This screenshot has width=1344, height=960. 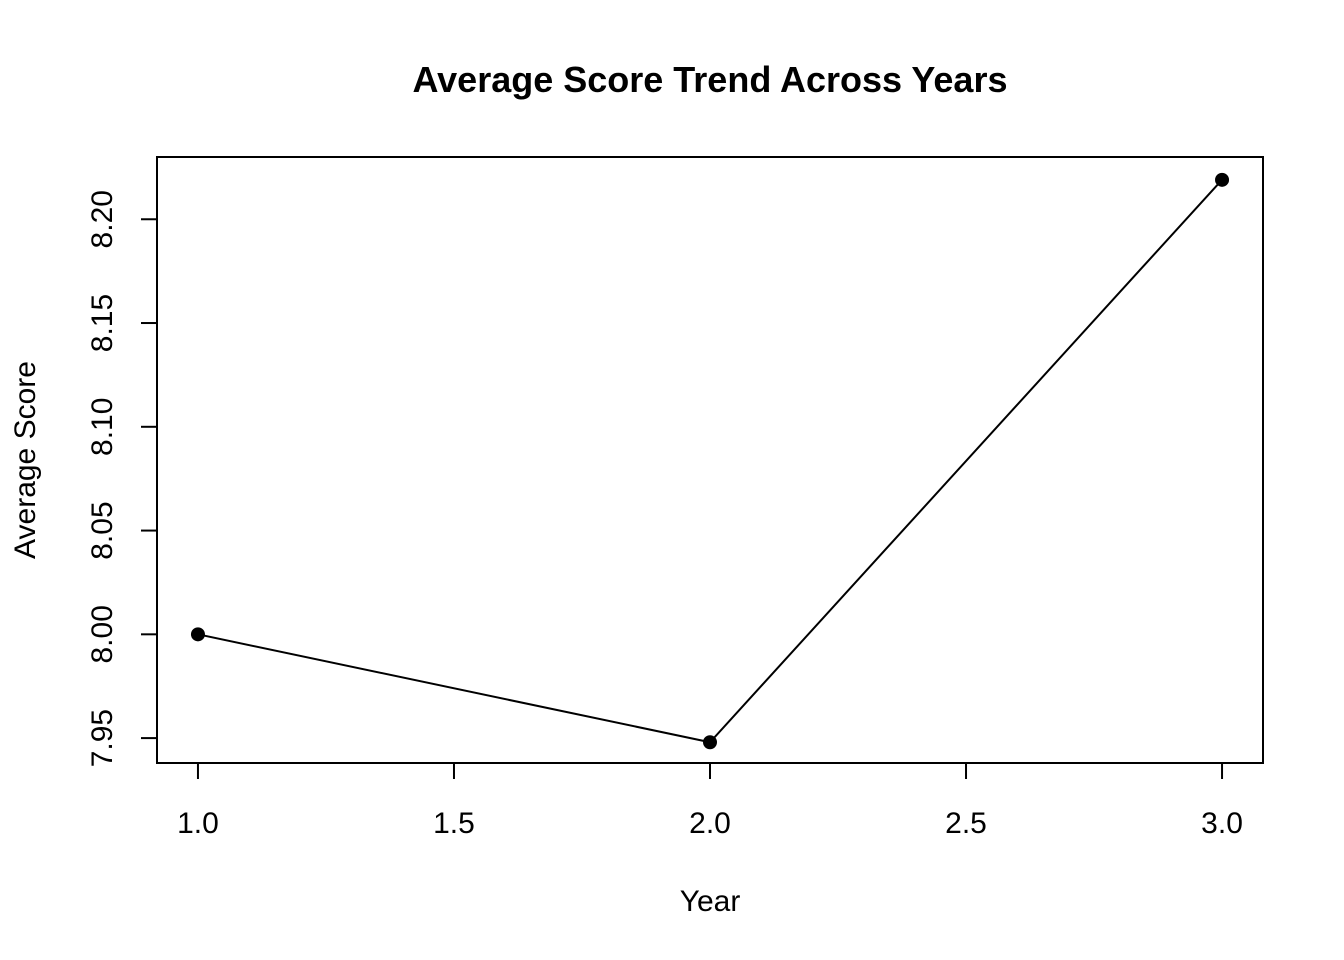 I want to click on y-tick-label: 8.10, so click(x=102, y=427).